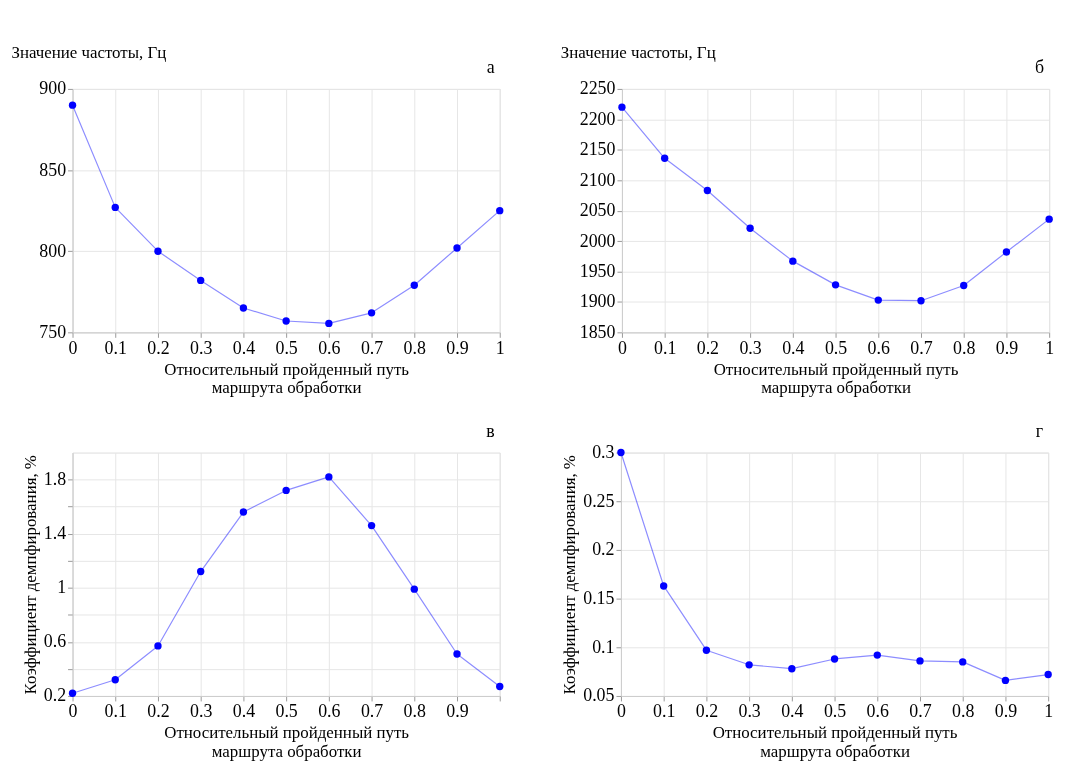 The width and height of the screenshot is (1074, 769). What do you see at coordinates (599, 500) in the screenshot?
I see `y-tick-label: 0.25` at bounding box center [599, 500].